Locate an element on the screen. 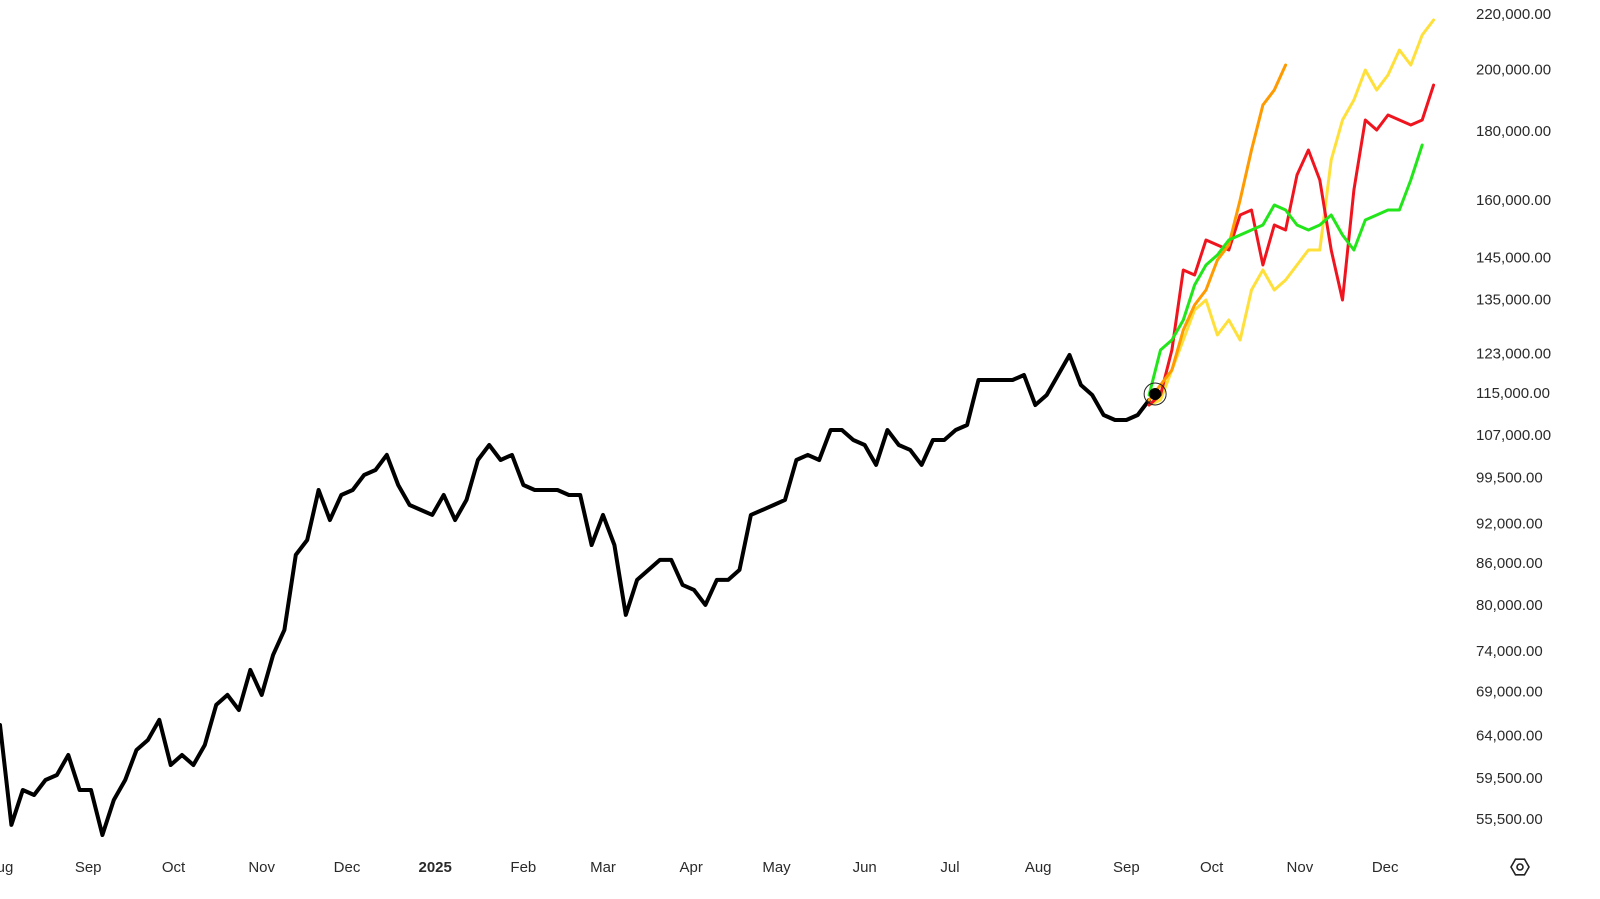 Image resolution: width=1600 pixels, height=899 pixels. y-tick-label: 115,000.00 is located at coordinates (1513, 393).